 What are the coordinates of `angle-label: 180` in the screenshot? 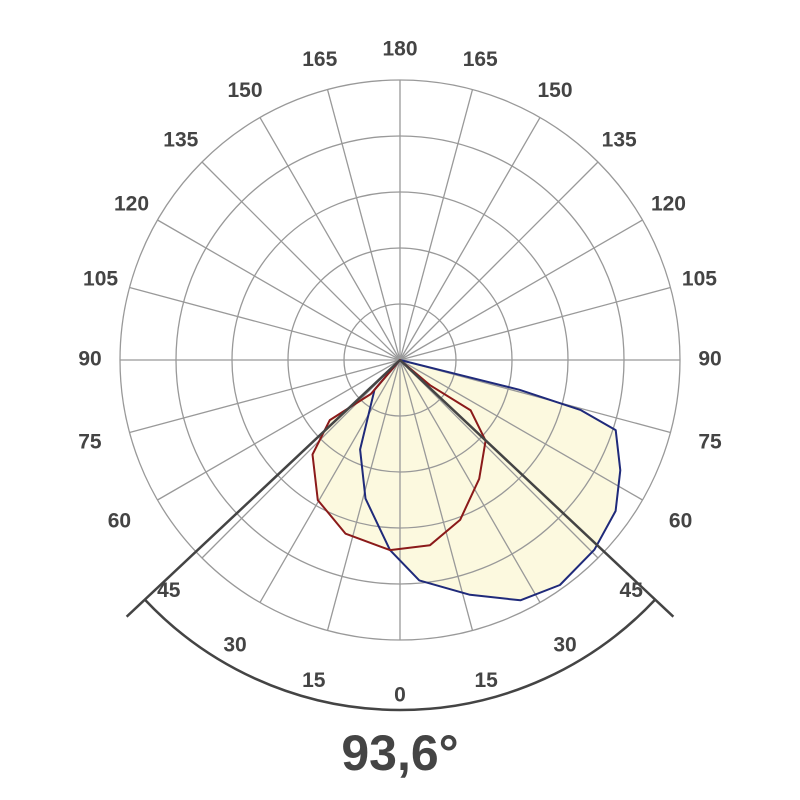 It's located at (399, 49).